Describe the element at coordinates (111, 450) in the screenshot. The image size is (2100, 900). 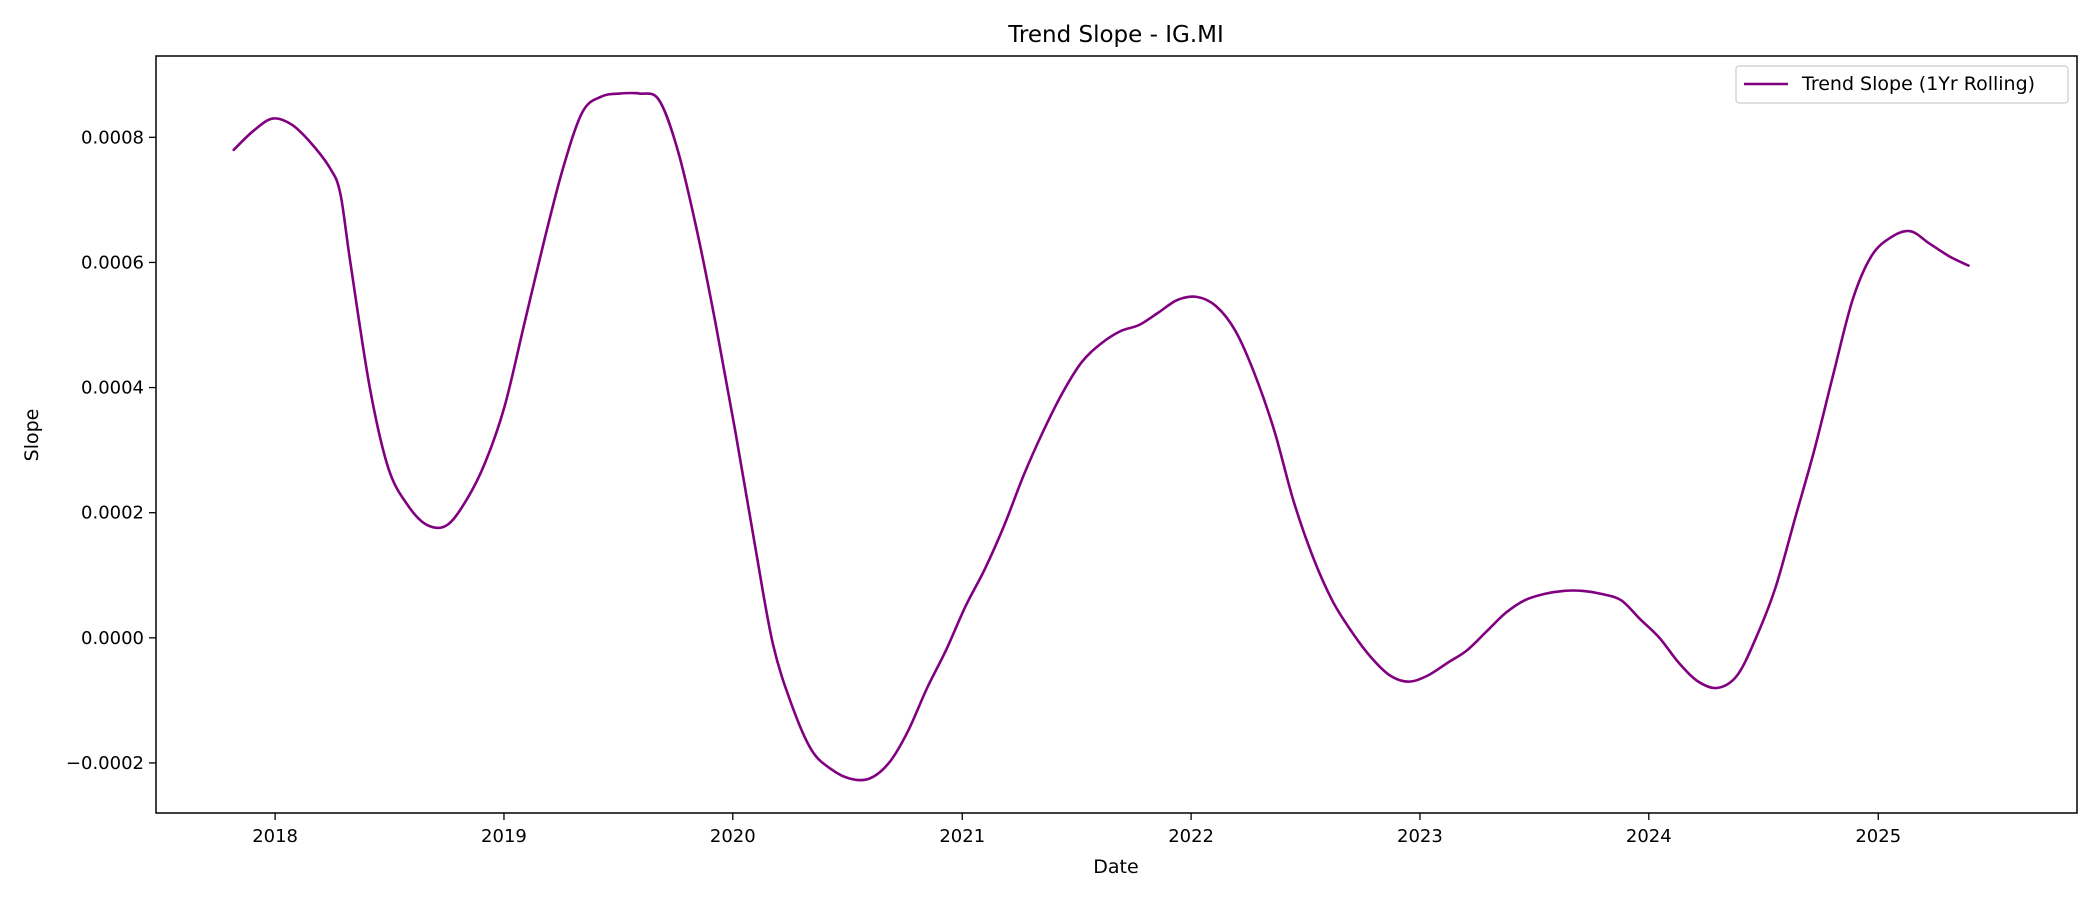
I see `y-axis-ticks: −0.0002 0.0000 0.0002 0.0004 0.0006 0.0008` at that location.